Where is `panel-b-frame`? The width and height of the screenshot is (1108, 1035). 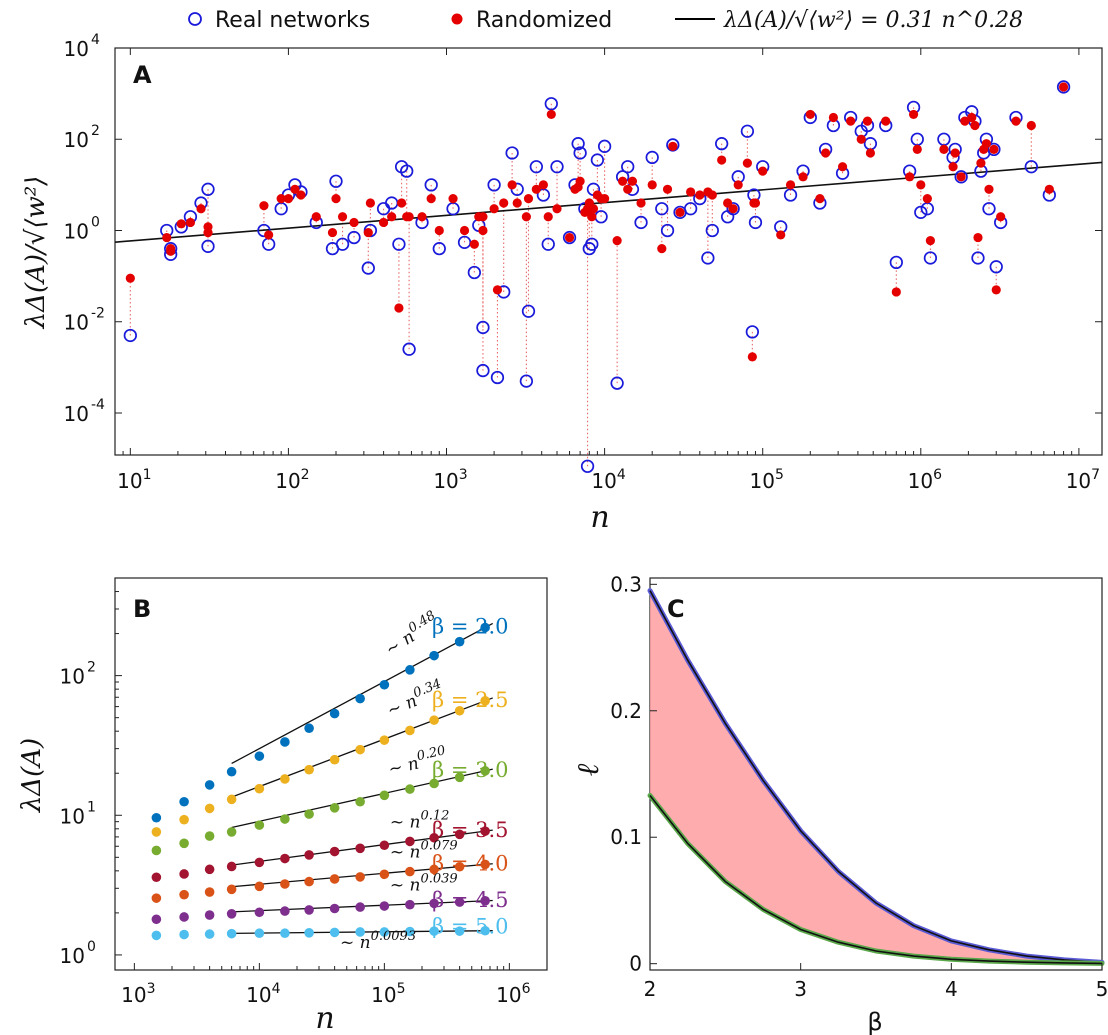 panel-b-frame is located at coordinates (331, 774).